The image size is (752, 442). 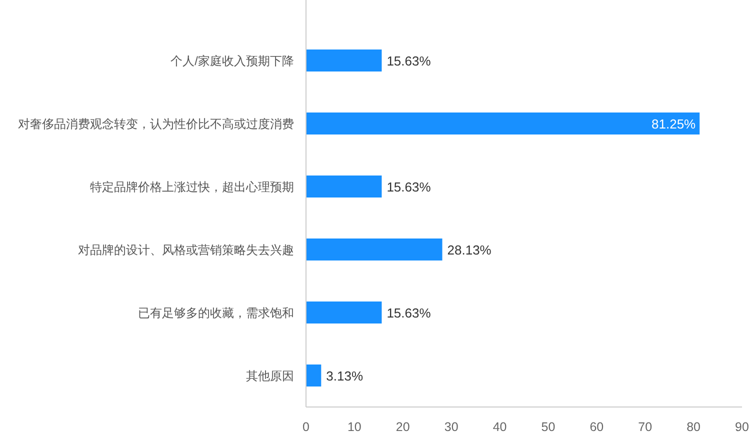 I want to click on x-tick-label: 60, so click(x=597, y=427).